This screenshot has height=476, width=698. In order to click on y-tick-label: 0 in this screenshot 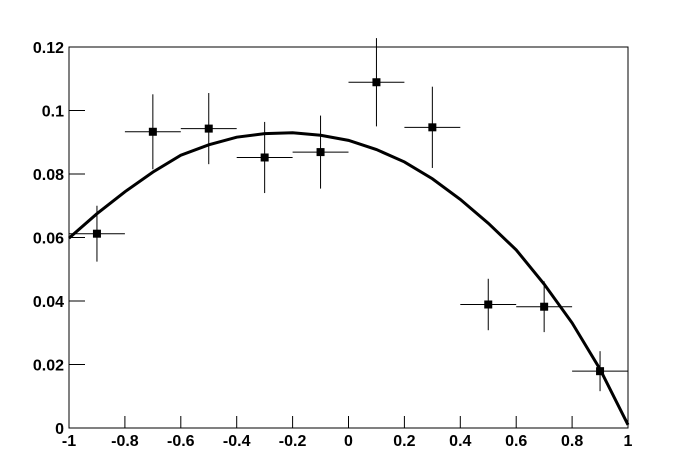, I will do `click(59, 429)`.